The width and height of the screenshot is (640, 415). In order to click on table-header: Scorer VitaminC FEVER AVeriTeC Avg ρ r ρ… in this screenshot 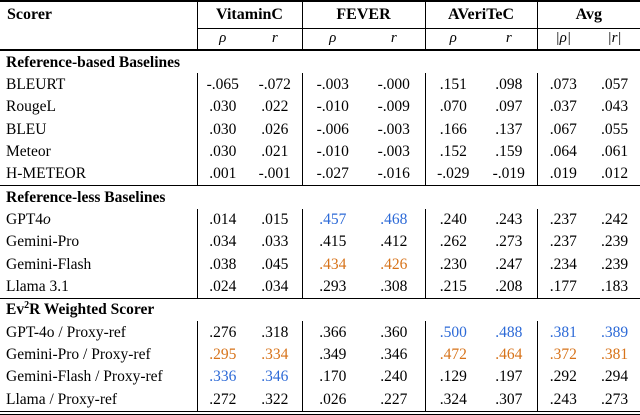, I will do `click(320, 25)`.